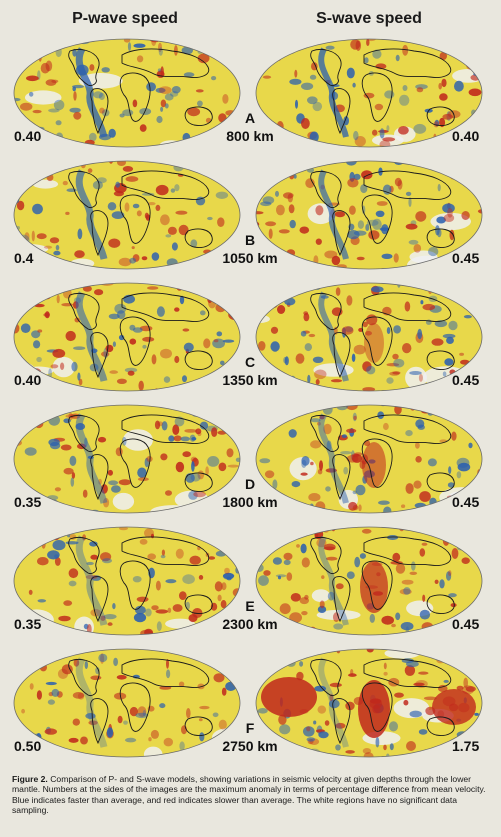  I want to click on depth-label: 1350 km, so click(250, 380).